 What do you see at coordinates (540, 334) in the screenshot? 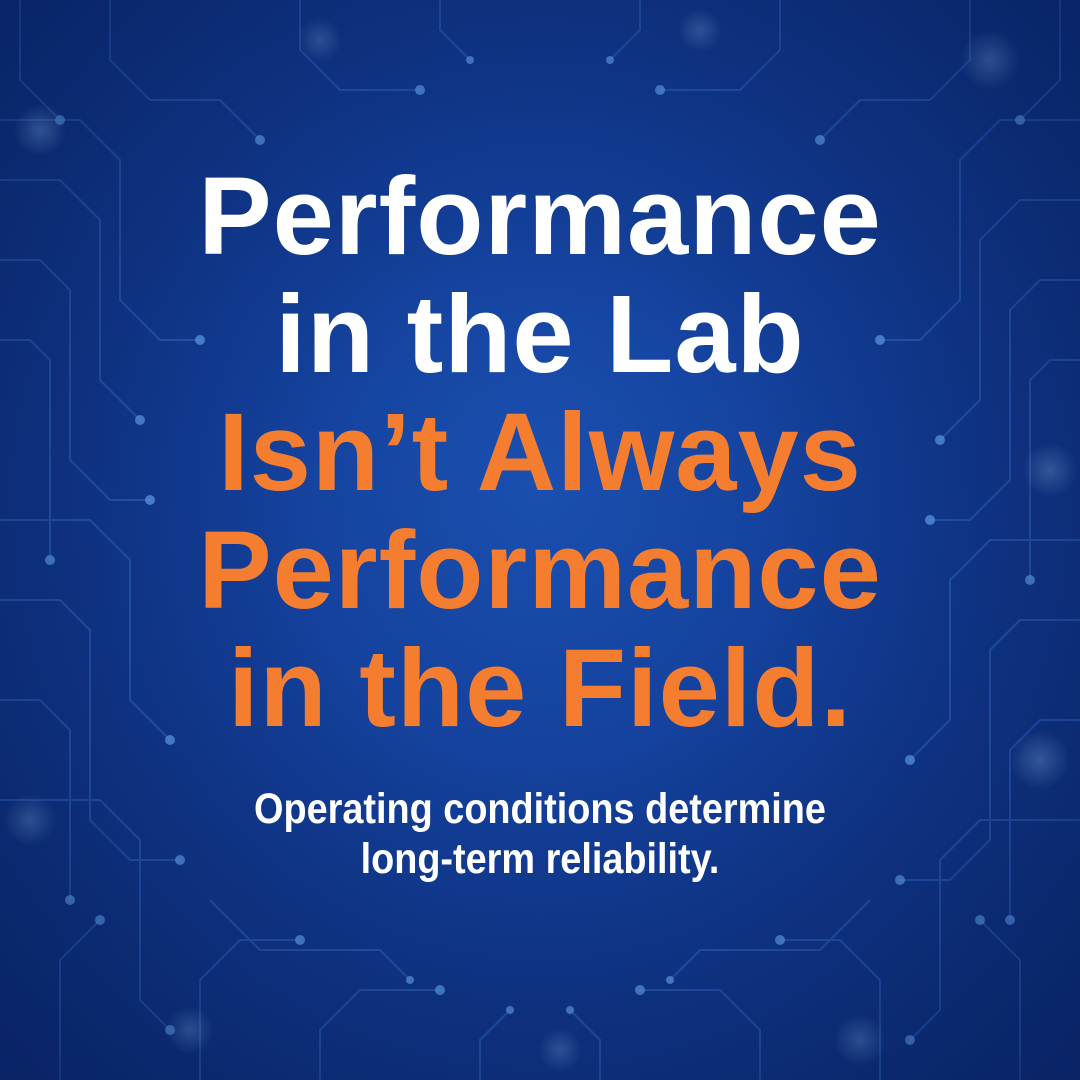
I see `headline-line-2: in the Lab` at bounding box center [540, 334].